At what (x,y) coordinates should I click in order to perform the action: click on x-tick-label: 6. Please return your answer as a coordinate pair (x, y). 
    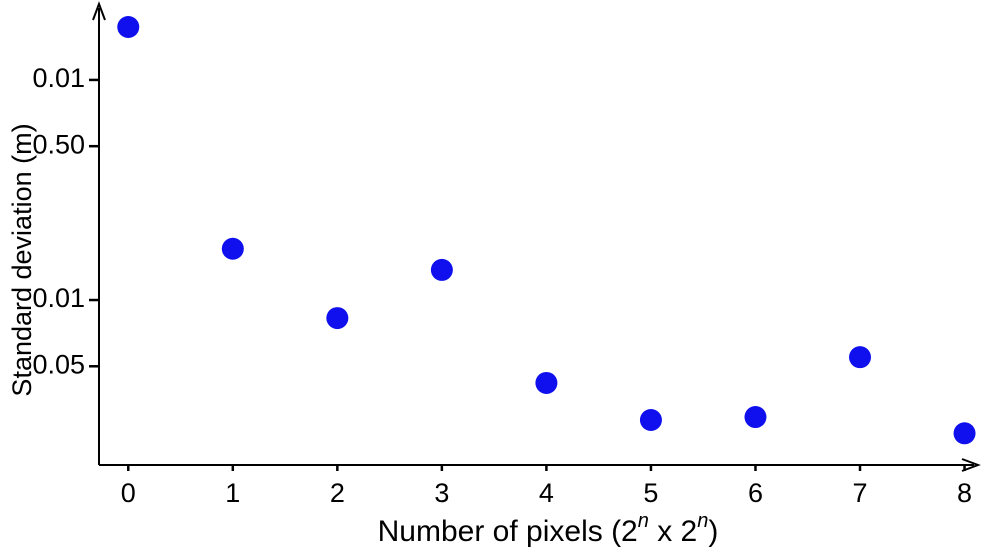
    Looking at the image, I should click on (755, 493).